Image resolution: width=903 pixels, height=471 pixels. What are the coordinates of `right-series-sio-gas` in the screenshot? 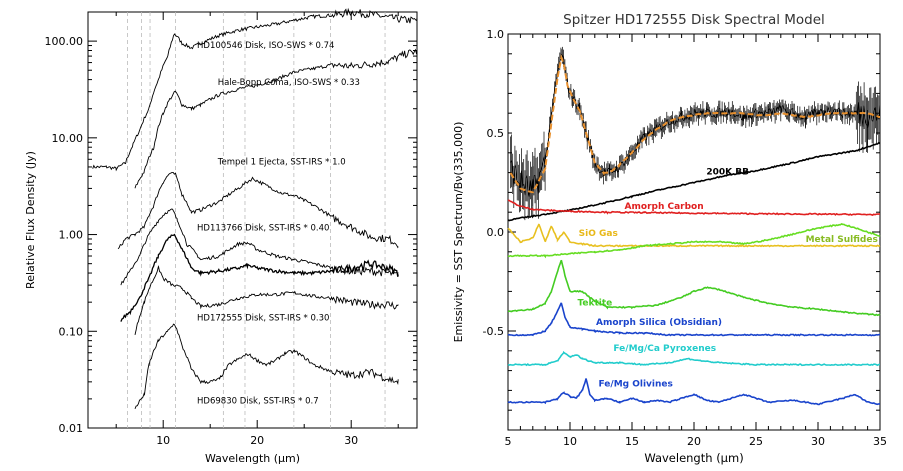 It's located at (694, 235).